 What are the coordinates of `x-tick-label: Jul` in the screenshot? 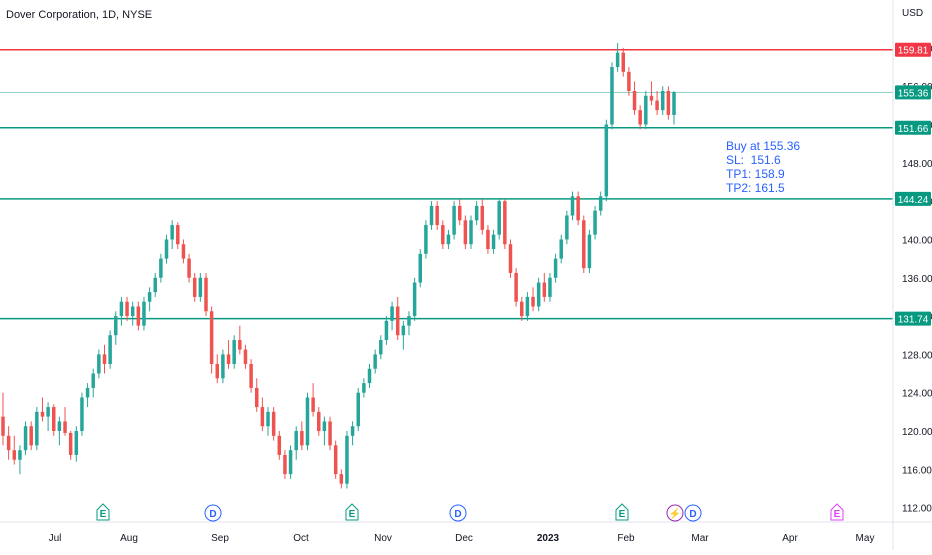 It's located at (55, 538).